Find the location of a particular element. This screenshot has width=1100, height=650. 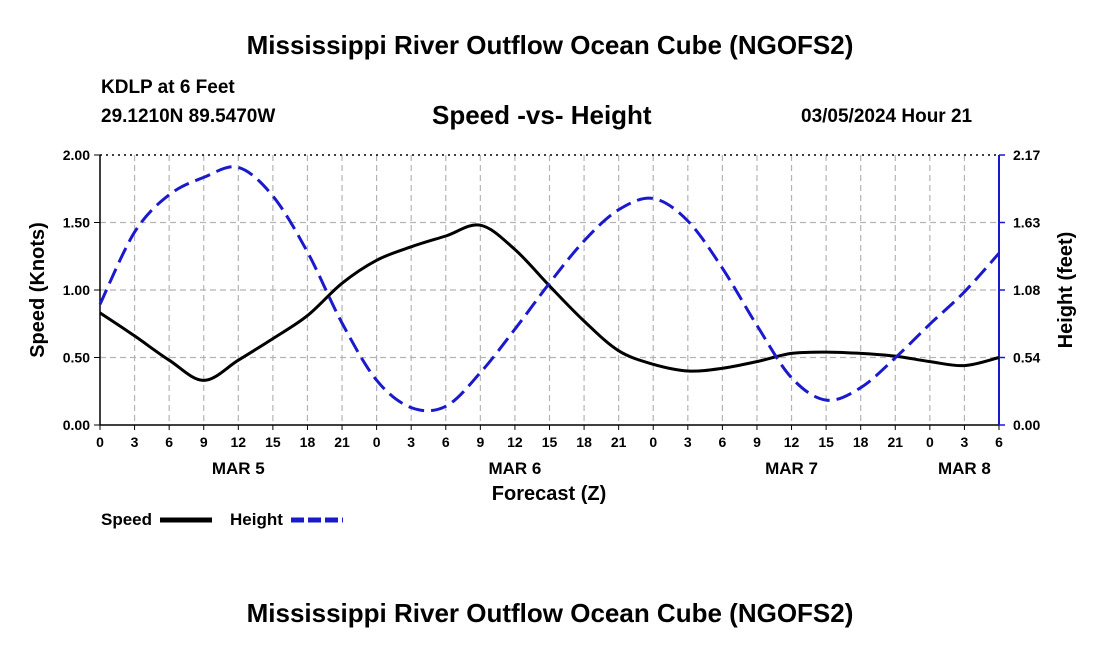

legend-speed-label: Speed is located at coordinates (126, 519).